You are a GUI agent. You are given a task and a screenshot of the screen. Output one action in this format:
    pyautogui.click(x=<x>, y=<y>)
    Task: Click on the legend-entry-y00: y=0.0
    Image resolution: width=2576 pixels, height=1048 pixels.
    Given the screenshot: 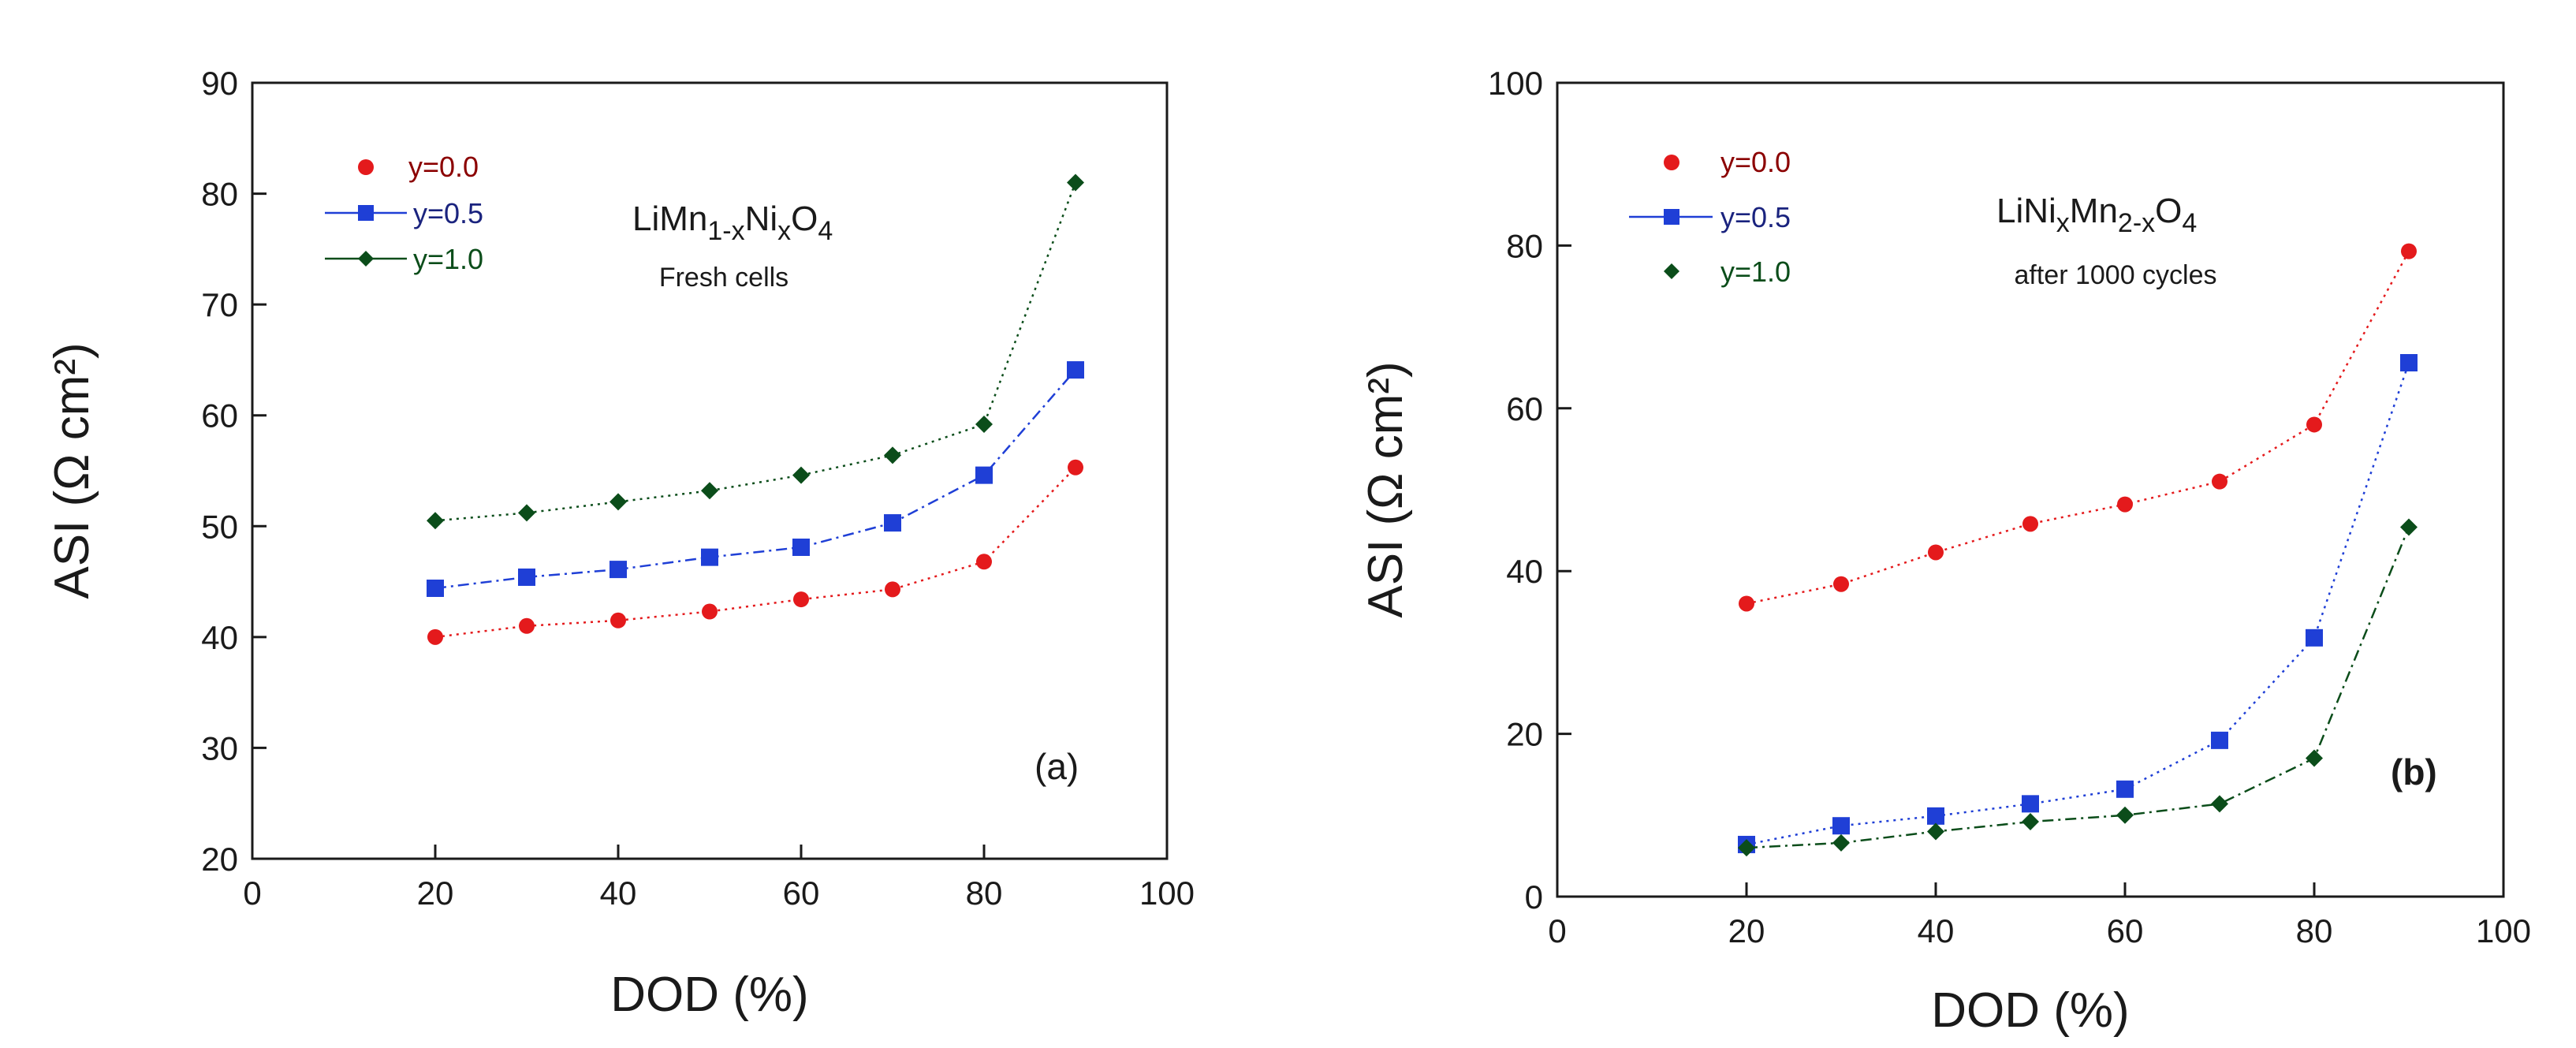 What is the action you would take?
    pyautogui.click(x=1728, y=162)
    